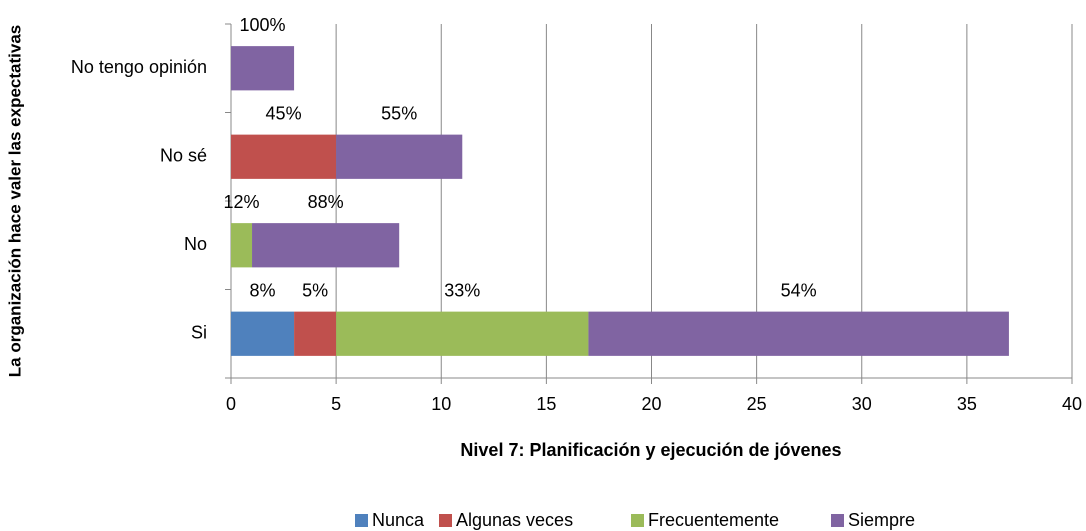  Describe the element at coordinates (199, 333) in the screenshot. I see `y-tick-label: Si` at that location.